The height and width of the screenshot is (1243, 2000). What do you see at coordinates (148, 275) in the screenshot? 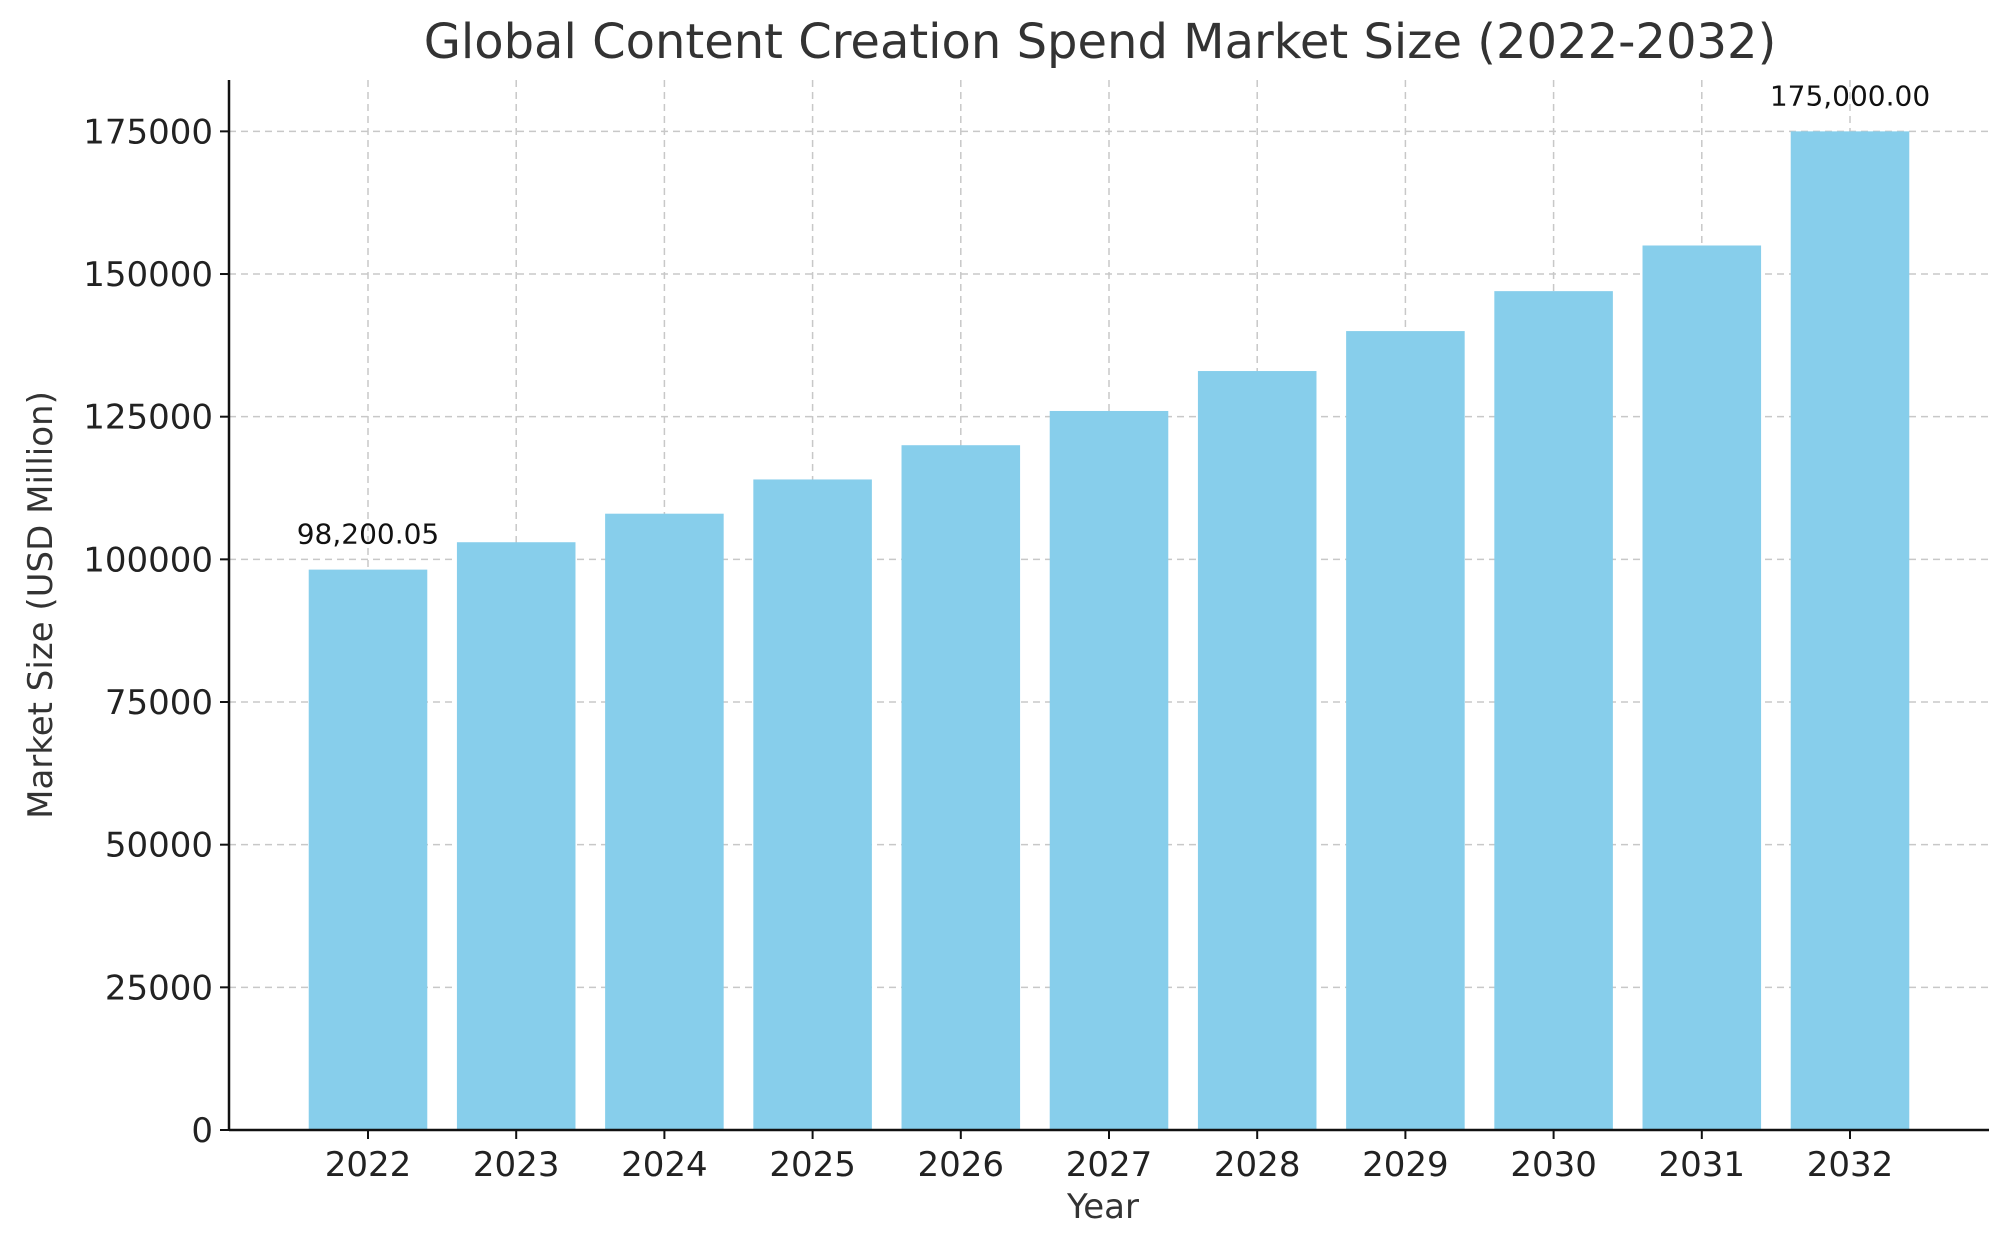
I see `y-tick-label: 150000` at bounding box center [148, 275].